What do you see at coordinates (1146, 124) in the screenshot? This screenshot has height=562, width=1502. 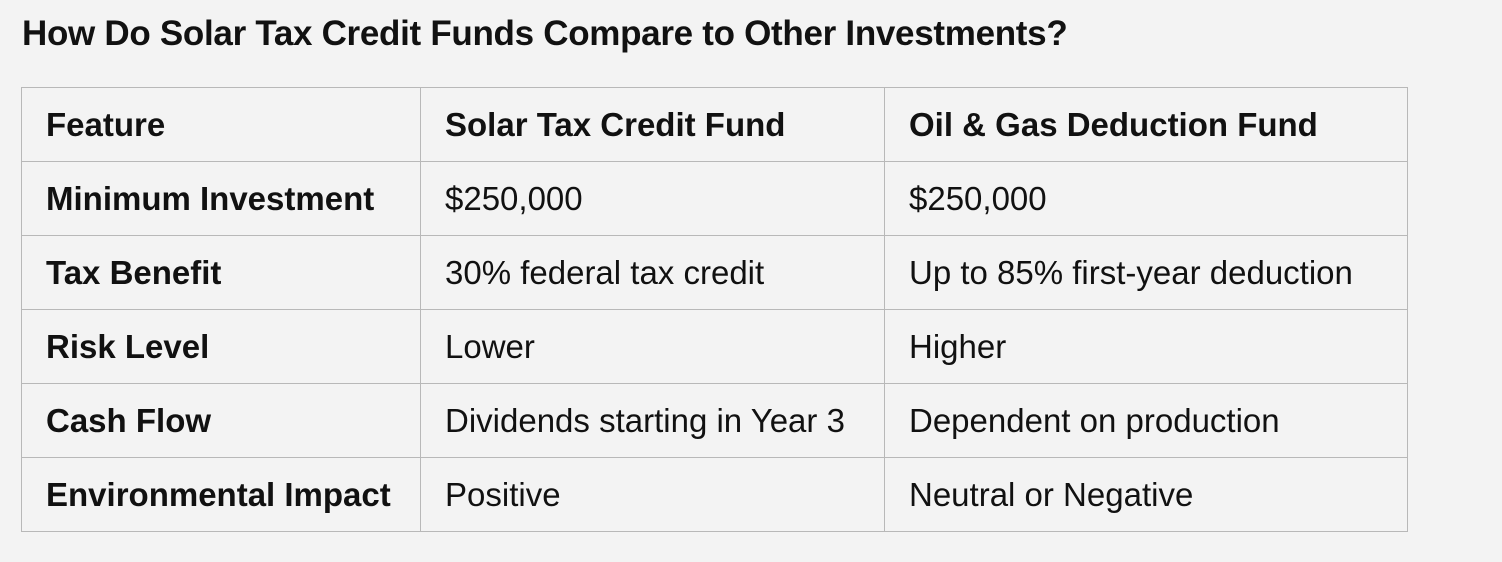 I see `header-cell: Oil & Gas Deduction Fund` at bounding box center [1146, 124].